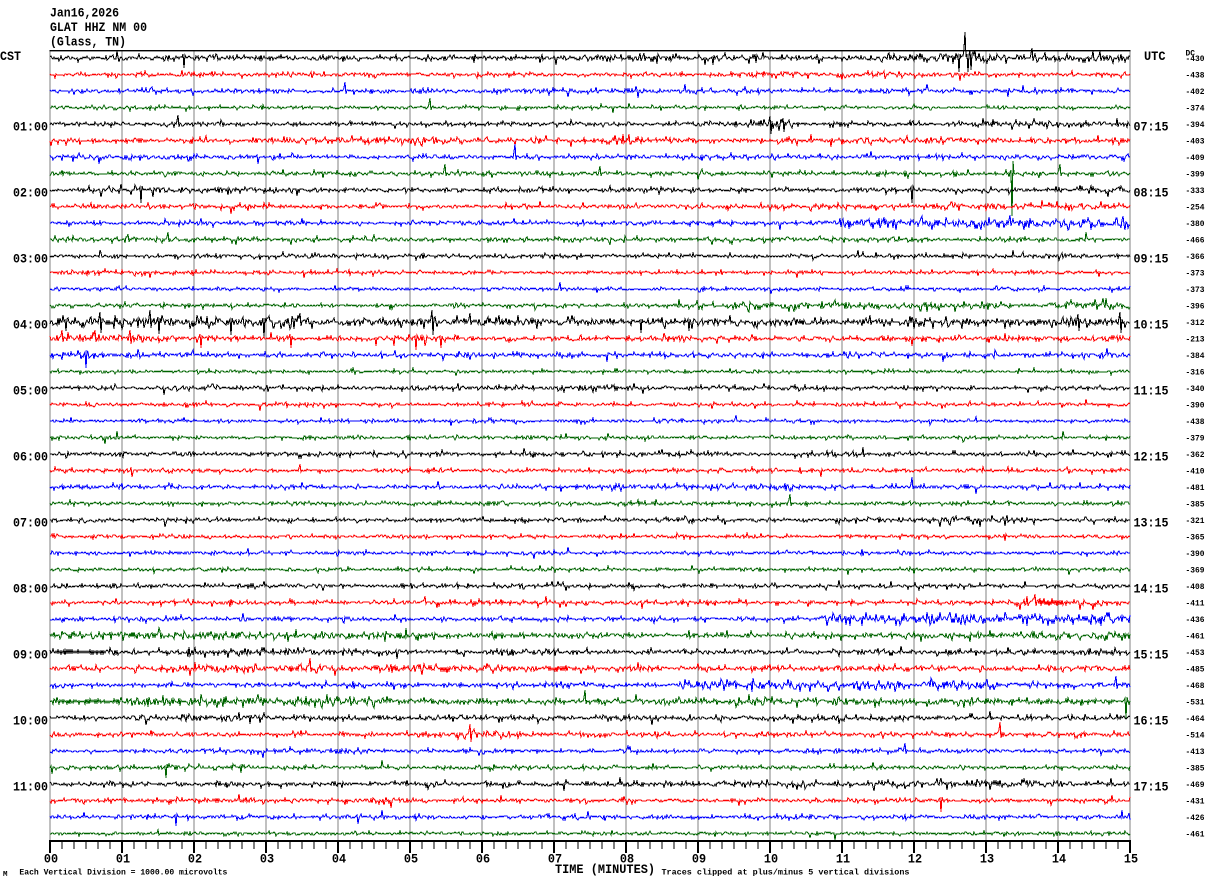 Image resolution: width=1210 pixels, height=886 pixels. Describe the element at coordinates (605, 869) in the screenshot. I see `svg-text: TIME (MINUTES)` at that location.